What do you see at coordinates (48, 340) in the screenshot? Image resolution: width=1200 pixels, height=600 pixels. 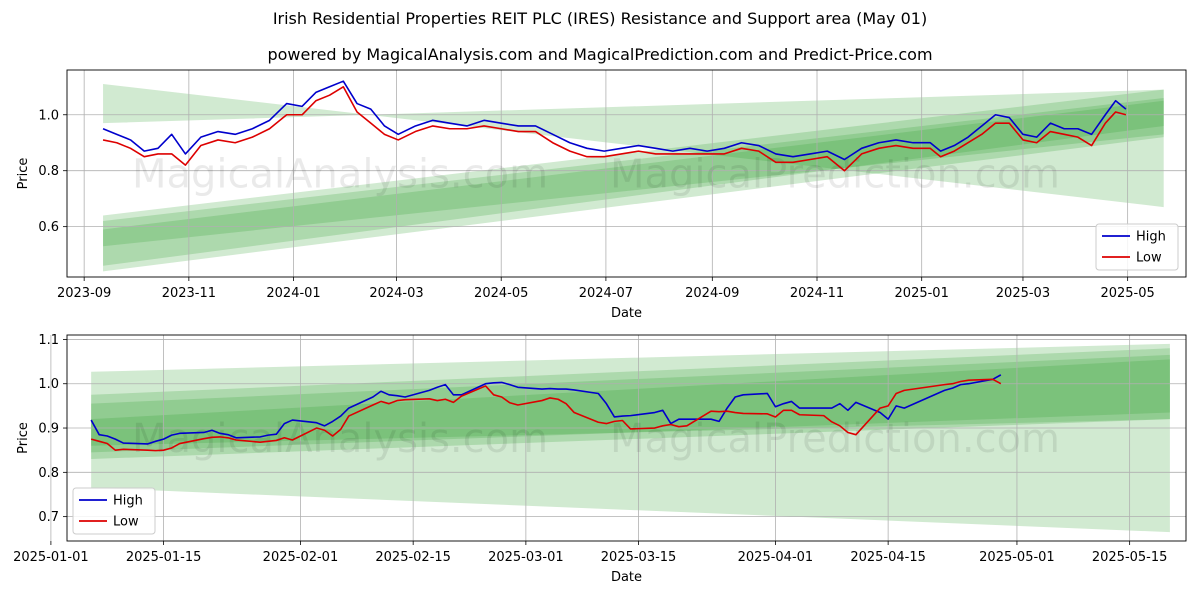 I see `y-tick-label: 1.1` at bounding box center [48, 340].